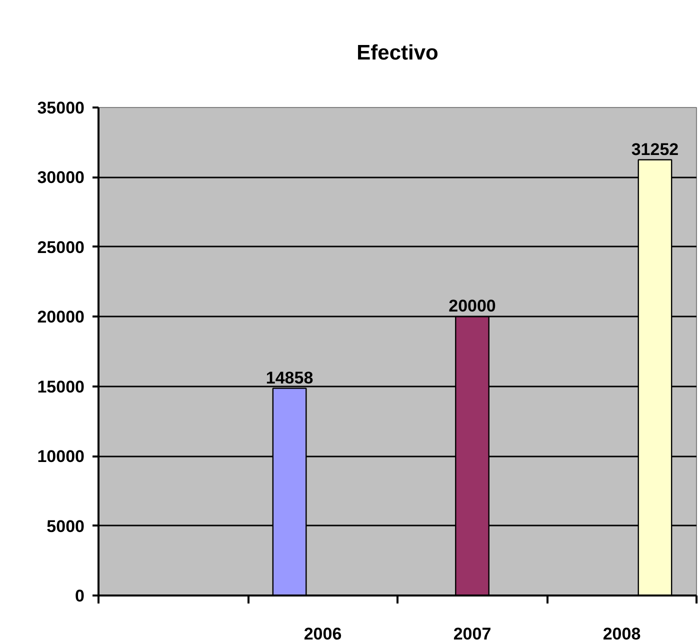 This screenshot has width=698, height=642. What do you see at coordinates (61, 386) in the screenshot?
I see `y-tick-label: 15000` at bounding box center [61, 386].